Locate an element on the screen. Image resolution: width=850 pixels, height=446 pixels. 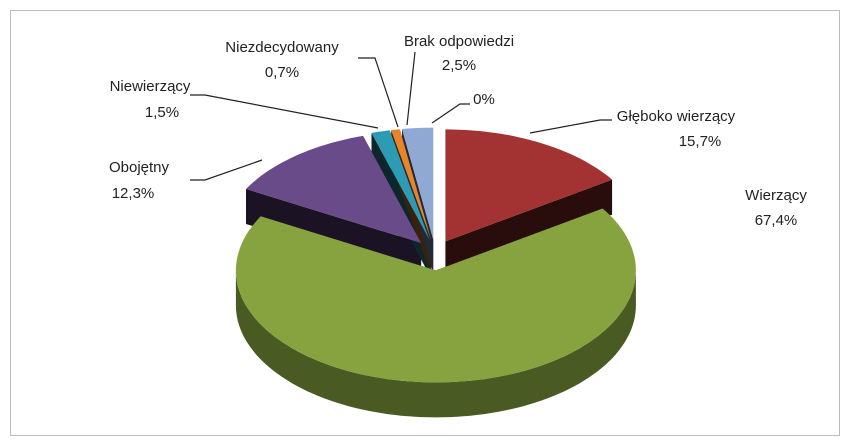
slice-label: Głęboko wierzący is located at coordinates (676, 116).